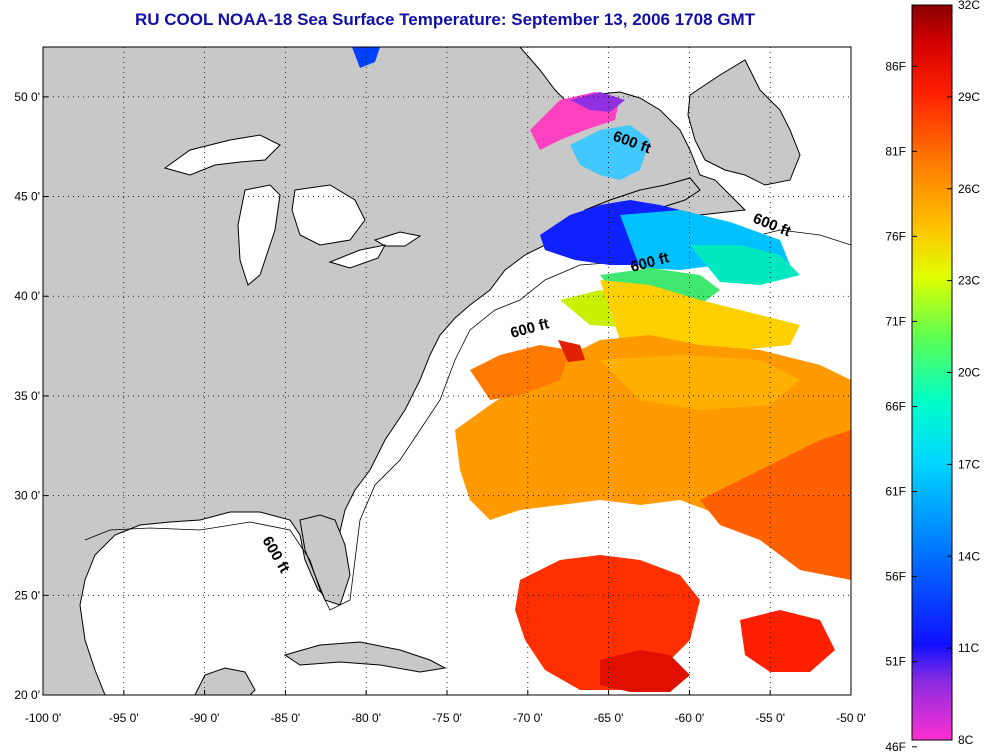 This screenshot has width=984, height=754. I want to click on colorbar-label-c: 11C, so click(968, 648).